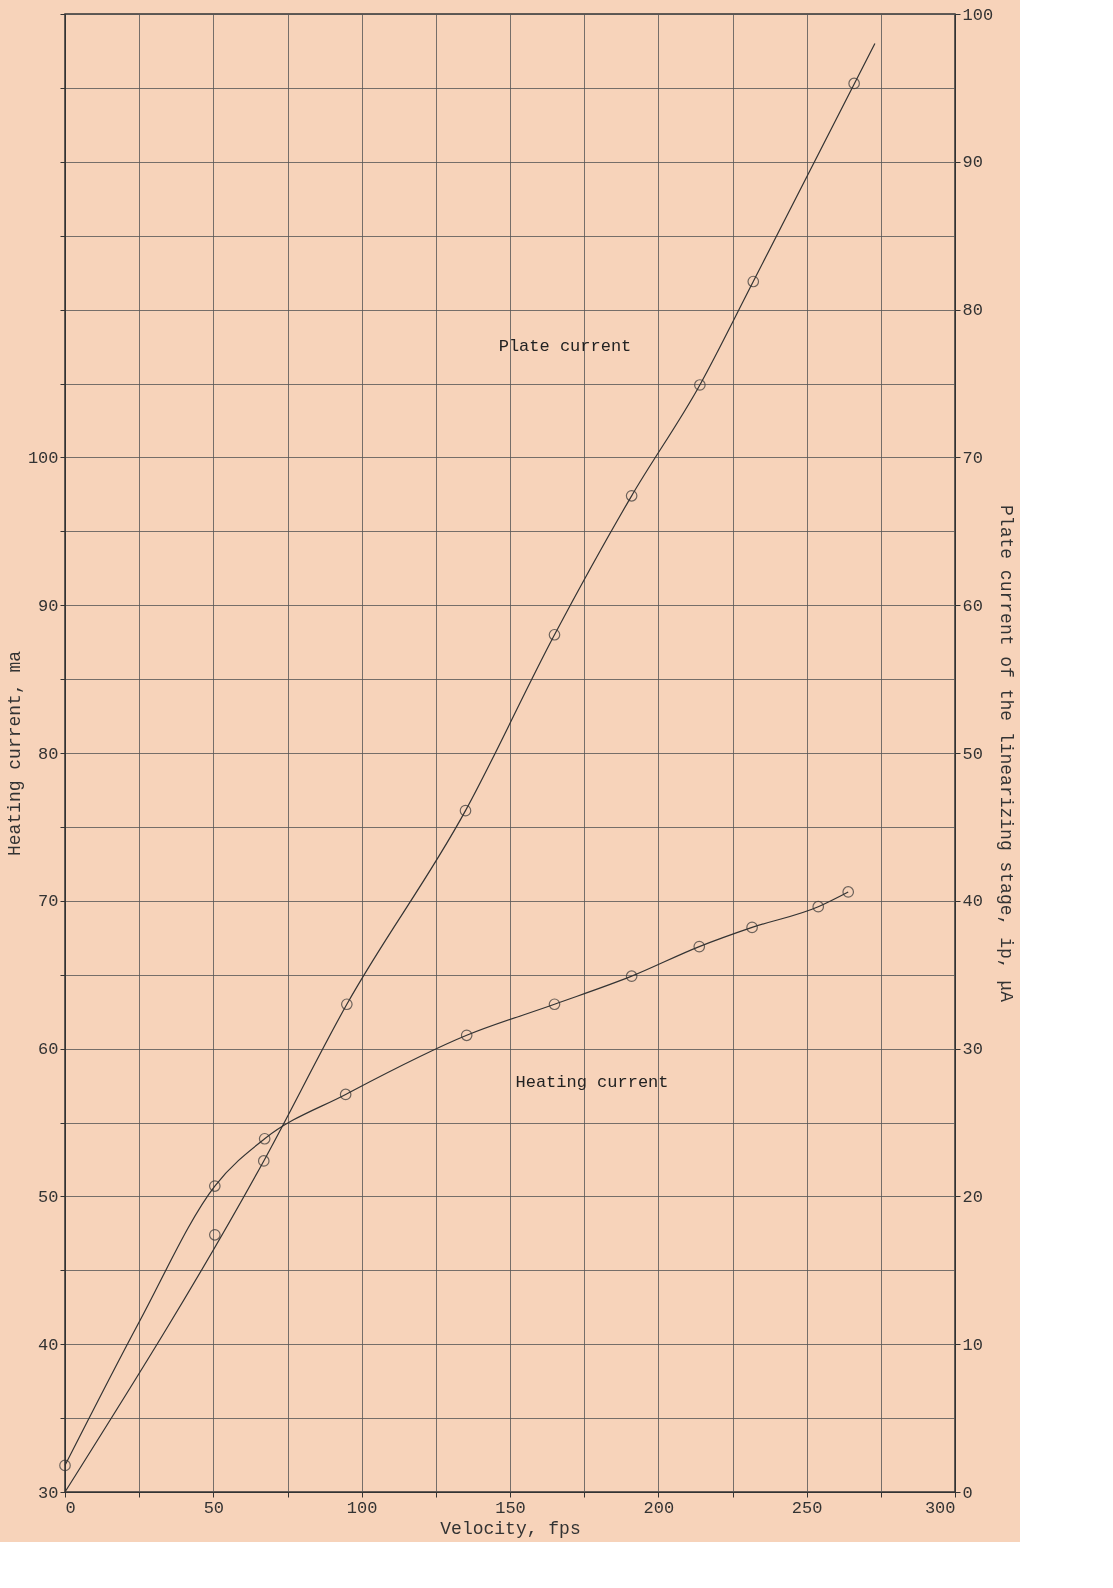 This screenshot has width=1113, height=1588. I want to click on y2-tick-label: 90, so click(972, 163).